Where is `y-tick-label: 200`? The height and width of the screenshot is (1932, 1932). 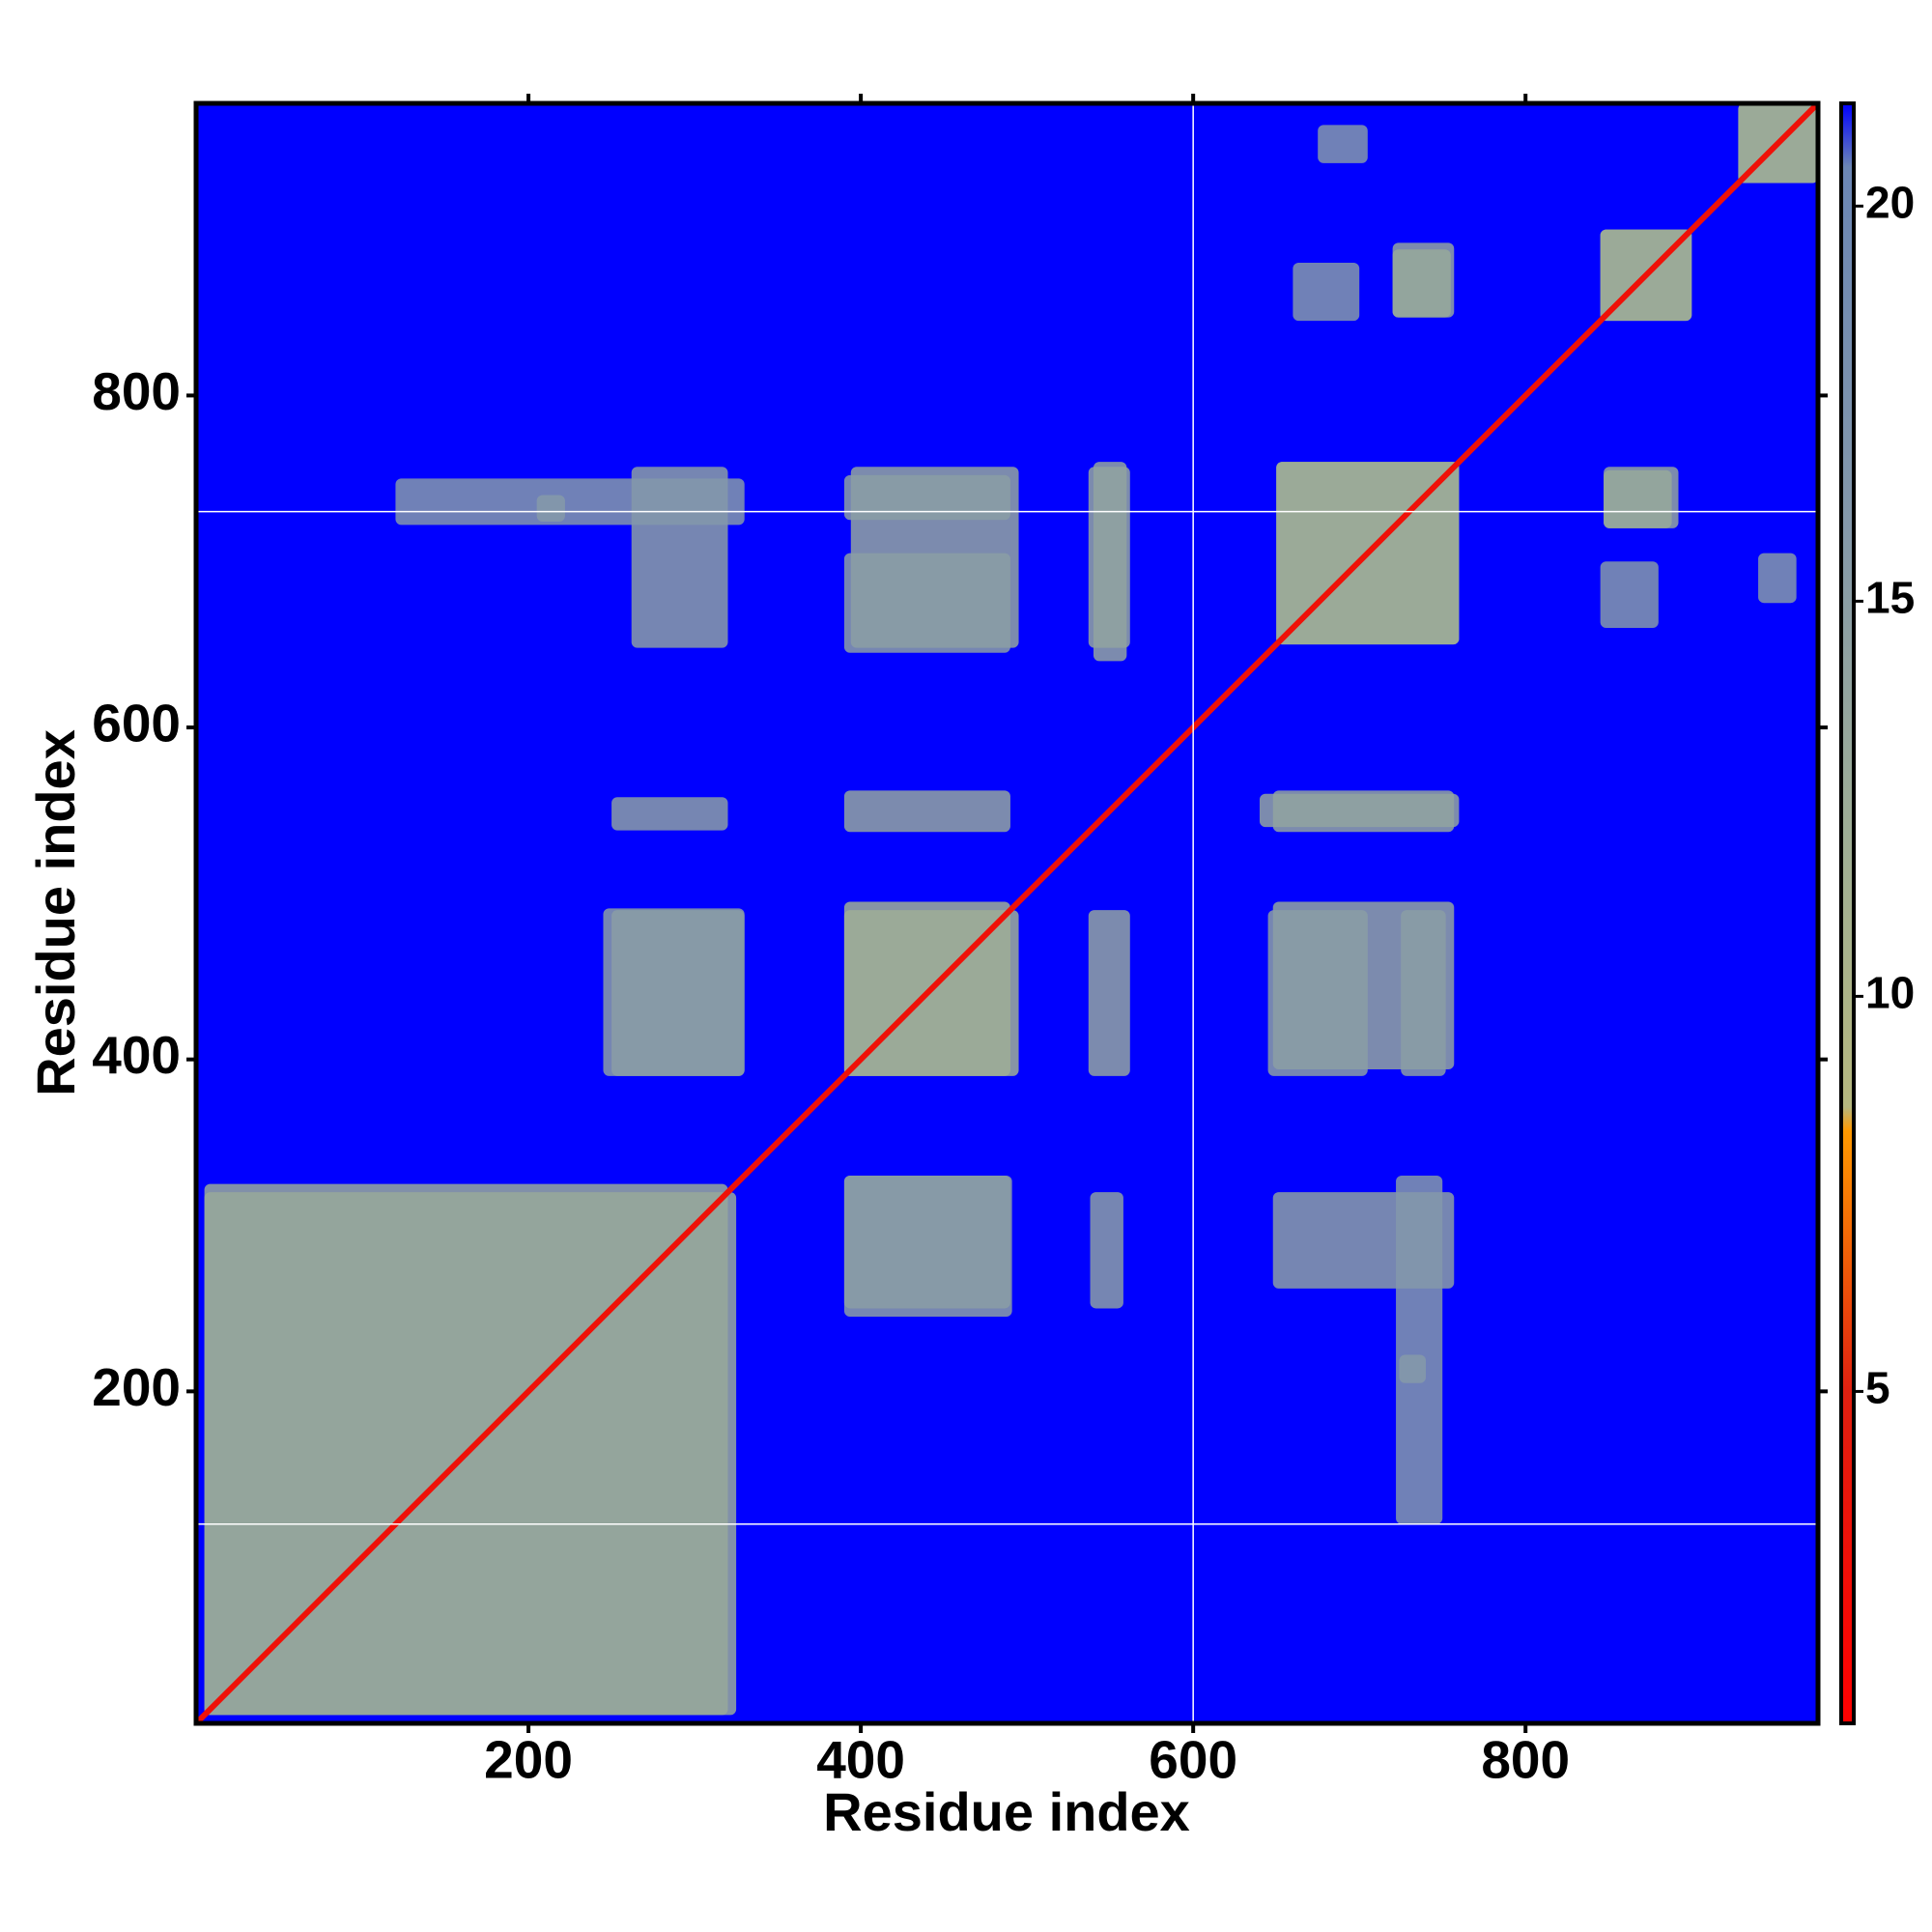
y-tick-label: 200 is located at coordinates (136, 1387).